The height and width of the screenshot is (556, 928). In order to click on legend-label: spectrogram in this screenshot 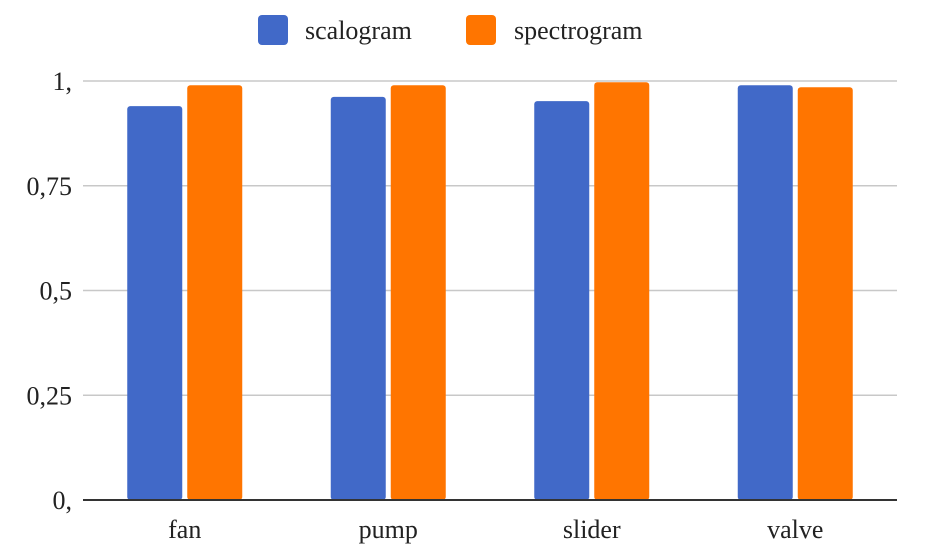, I will do `click(578, 30)`.